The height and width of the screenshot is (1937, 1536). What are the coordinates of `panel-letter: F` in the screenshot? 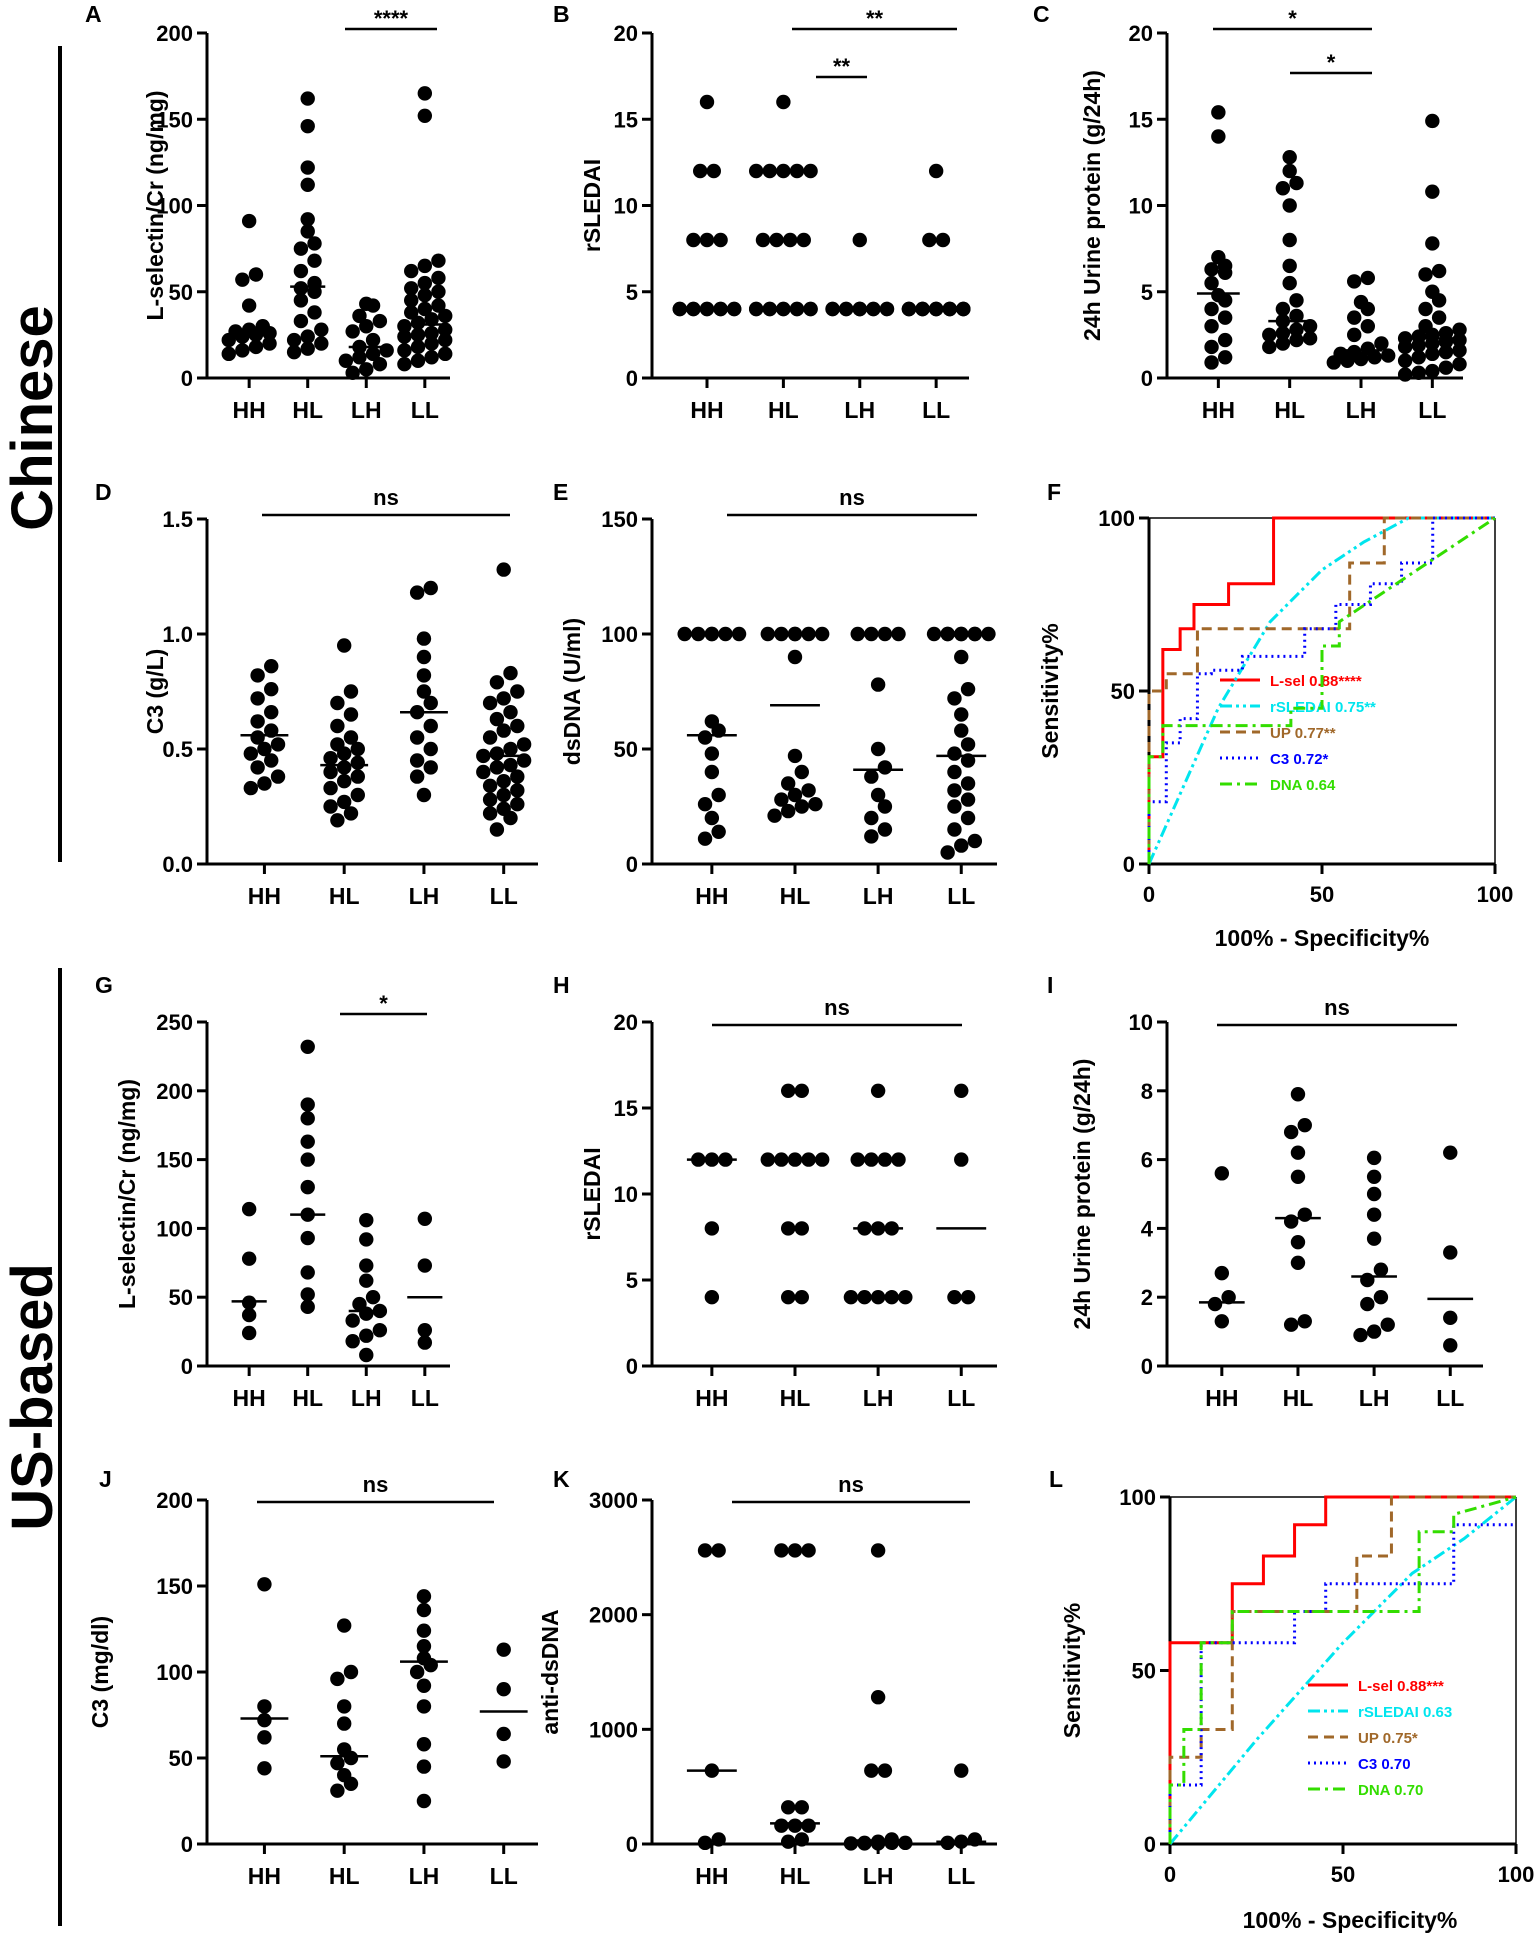 It's located at (1054, 492).